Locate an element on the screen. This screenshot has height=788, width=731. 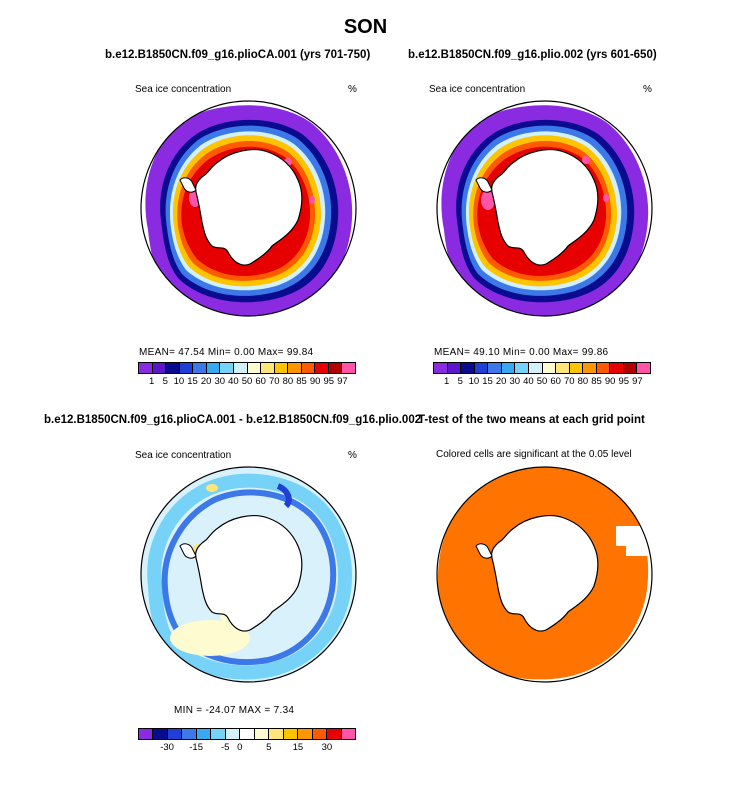
field-label-bottom-left: Sea ice concentration is located at coordinates (183, 455).